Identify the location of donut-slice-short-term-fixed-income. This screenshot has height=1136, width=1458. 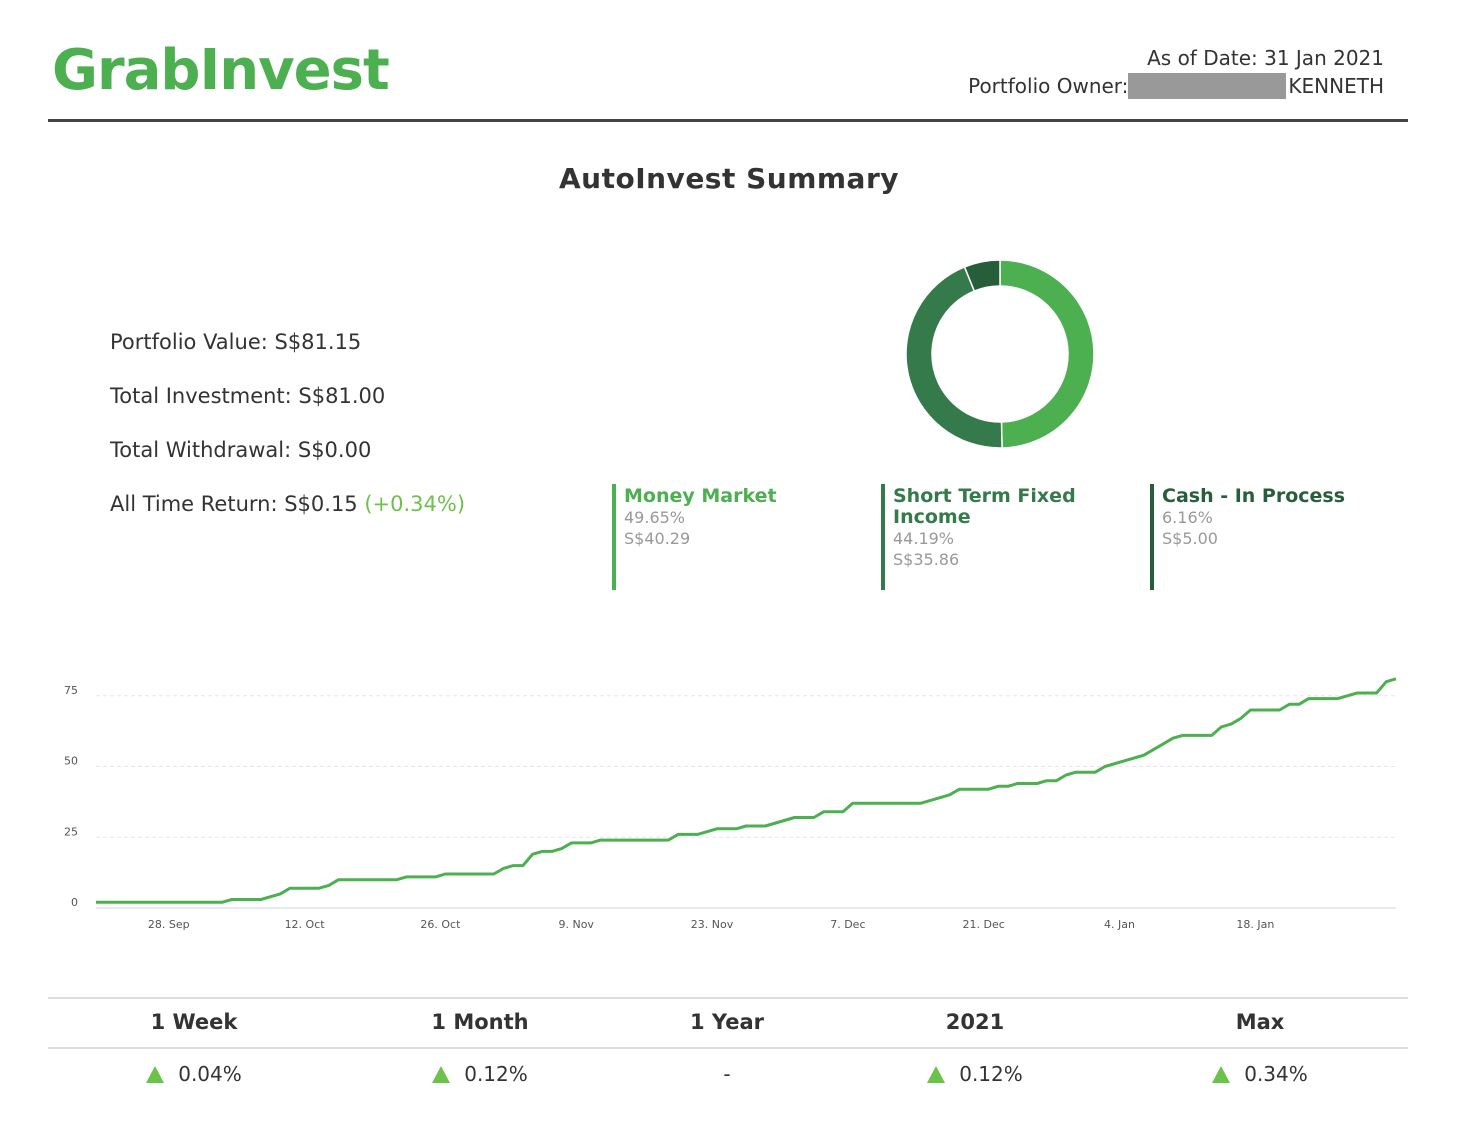
(954, 356).